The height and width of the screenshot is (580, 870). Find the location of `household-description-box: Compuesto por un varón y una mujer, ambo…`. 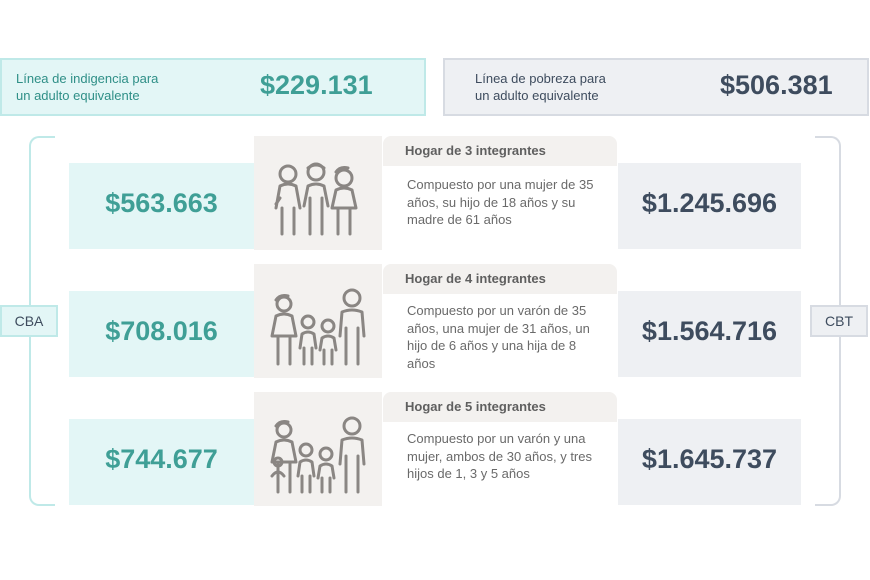

household-description-box: Compuesto por un varón y una mujer, ambo… is located at coordinates (500, 464).